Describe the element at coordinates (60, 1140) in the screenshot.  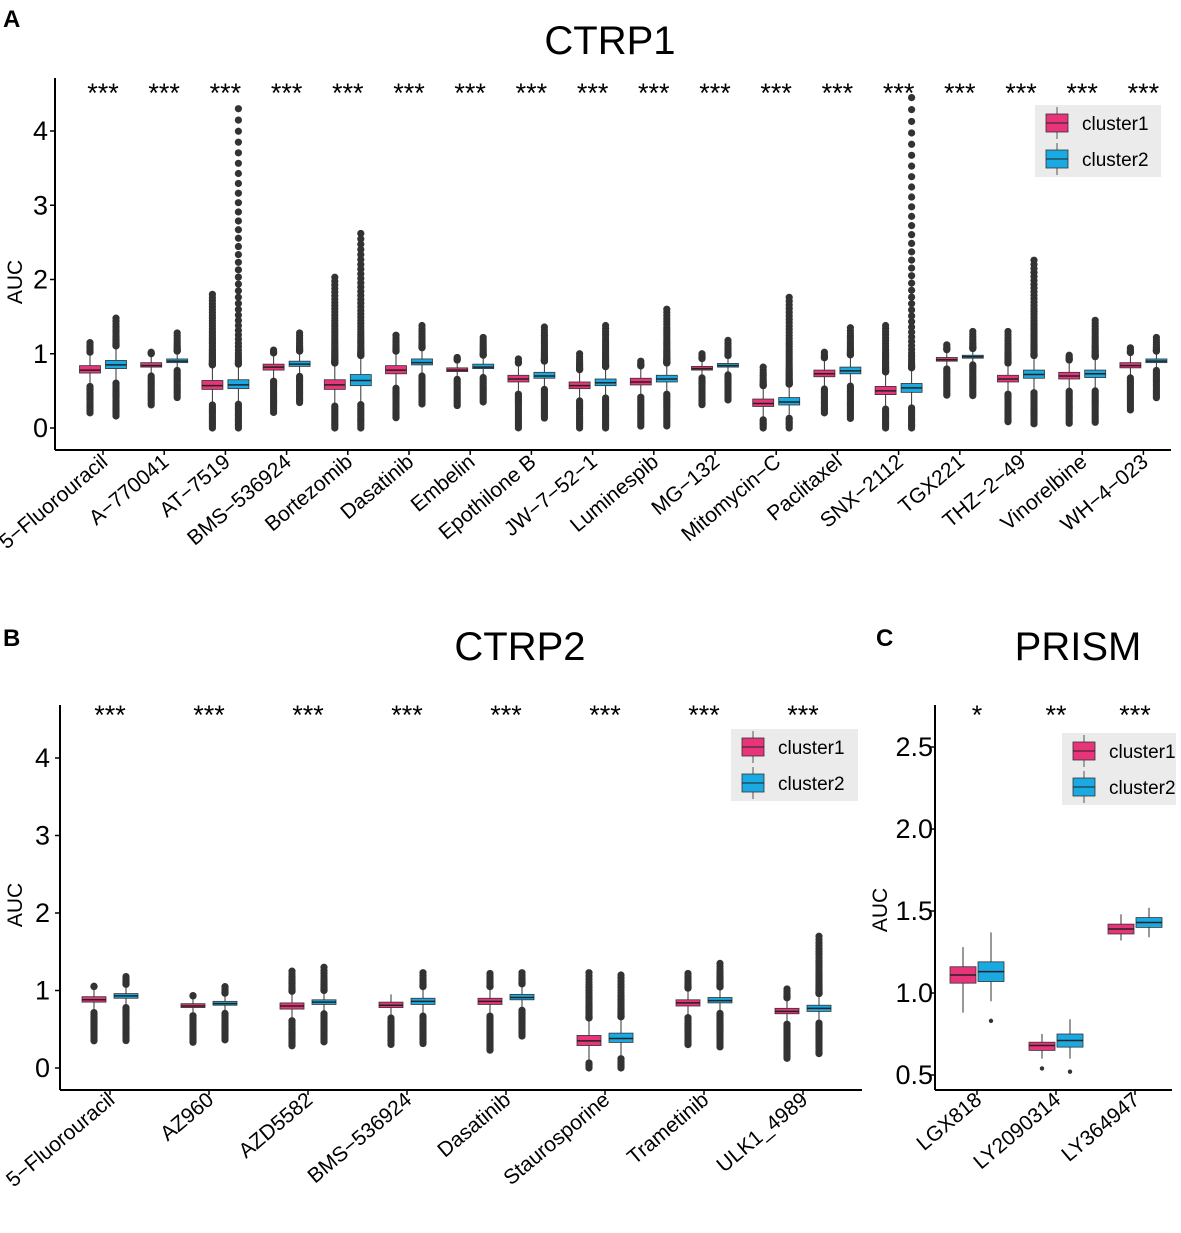
I see `x-tick-label: 5−Fluorouracil` at that location.